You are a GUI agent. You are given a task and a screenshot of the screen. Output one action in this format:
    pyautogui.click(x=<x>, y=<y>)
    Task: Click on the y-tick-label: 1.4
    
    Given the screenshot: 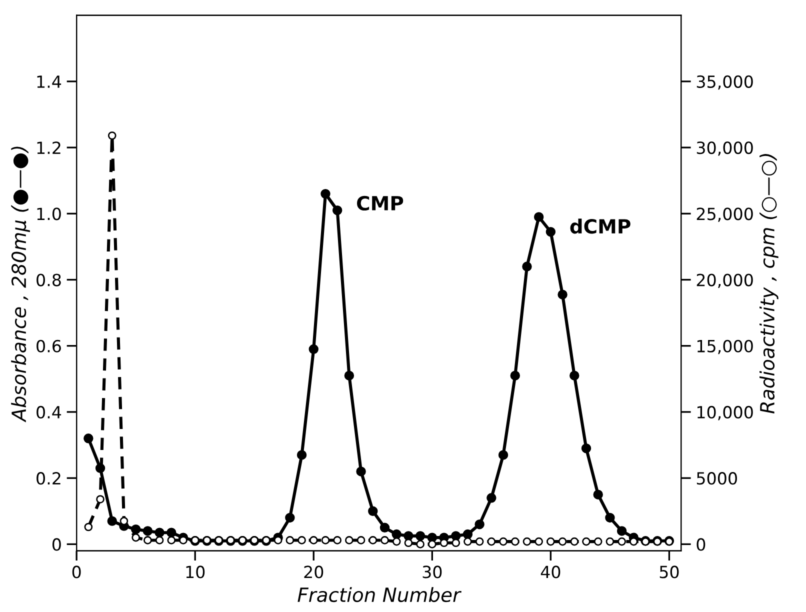 What is the action you would take?
    pyautogui.click(x=49, y=82)
    